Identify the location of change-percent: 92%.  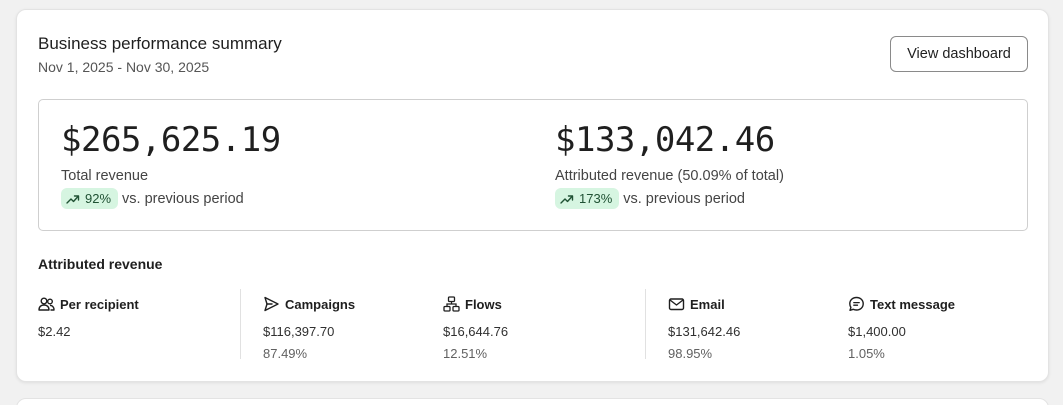
(98, 198).